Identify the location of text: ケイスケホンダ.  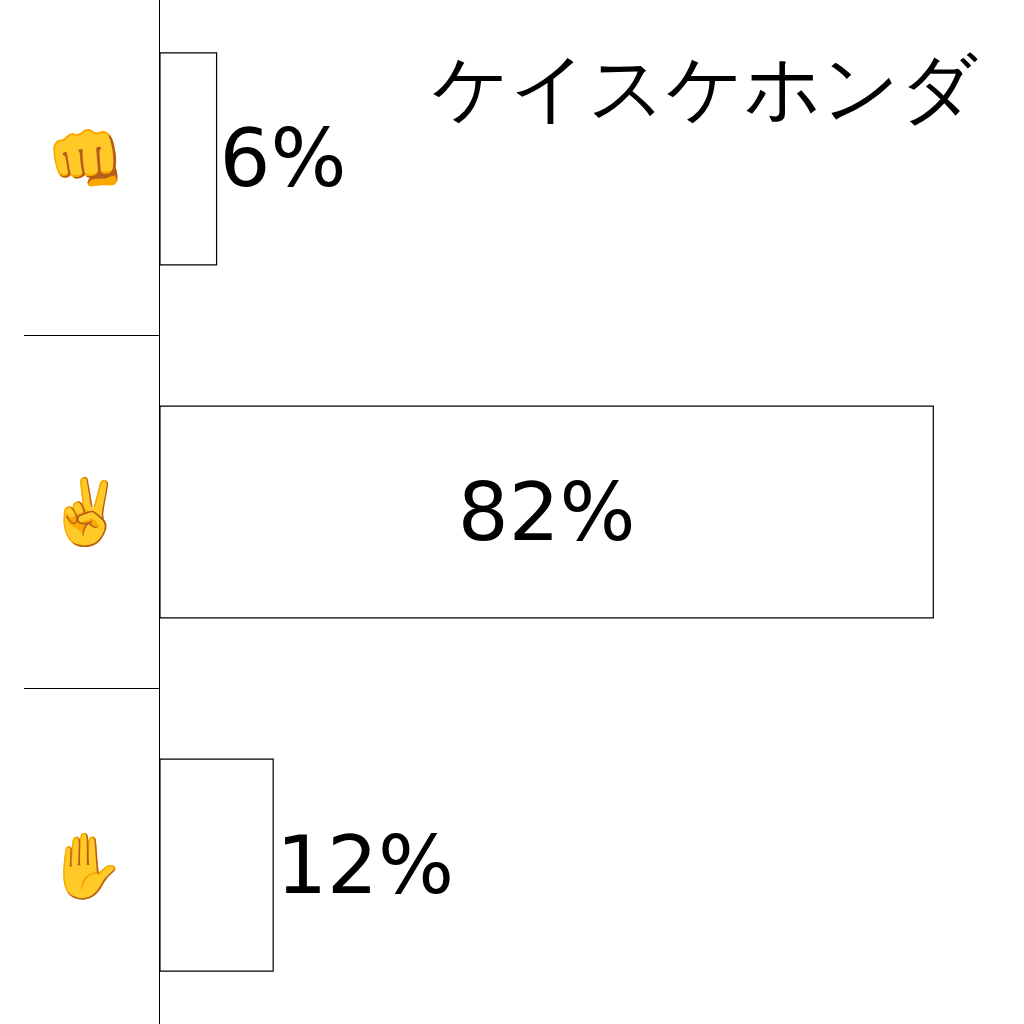
(704, 87).